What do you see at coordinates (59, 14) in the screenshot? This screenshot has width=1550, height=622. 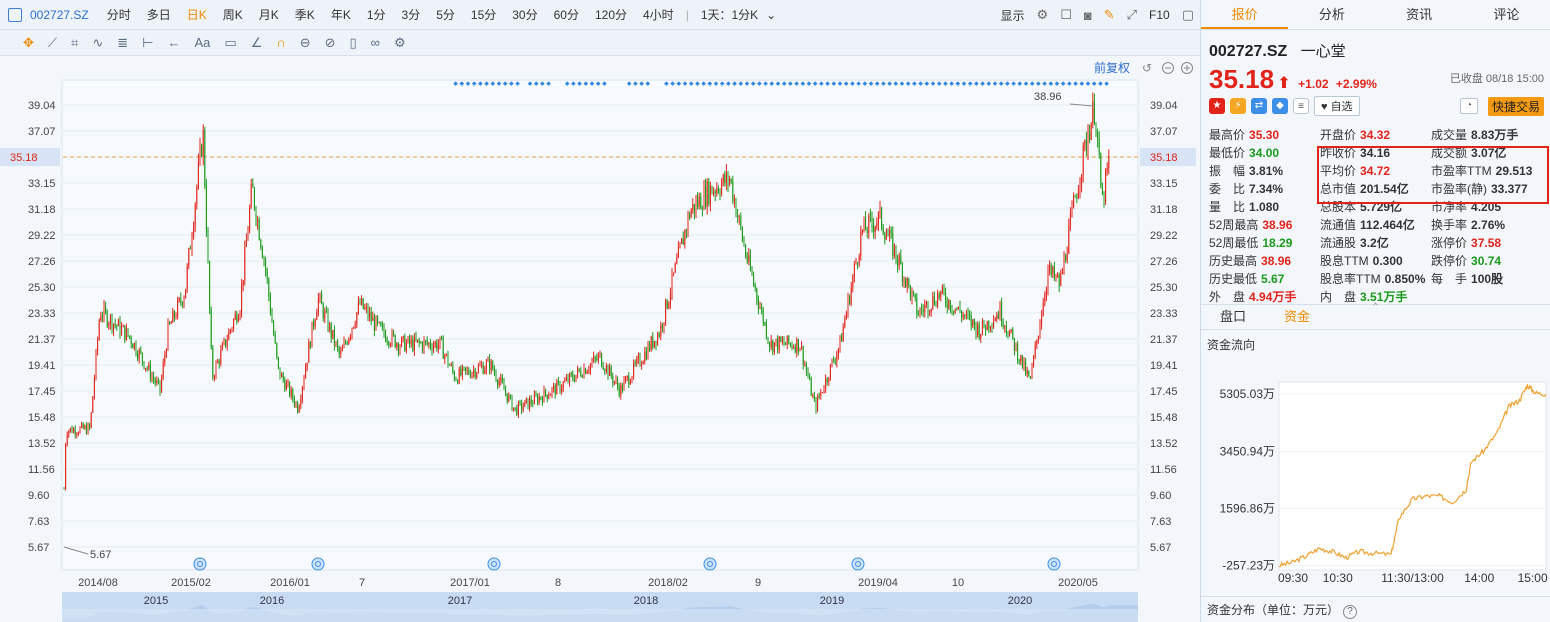 I see `stock-code: 002727.SZ` at bounding box center [59, 14].